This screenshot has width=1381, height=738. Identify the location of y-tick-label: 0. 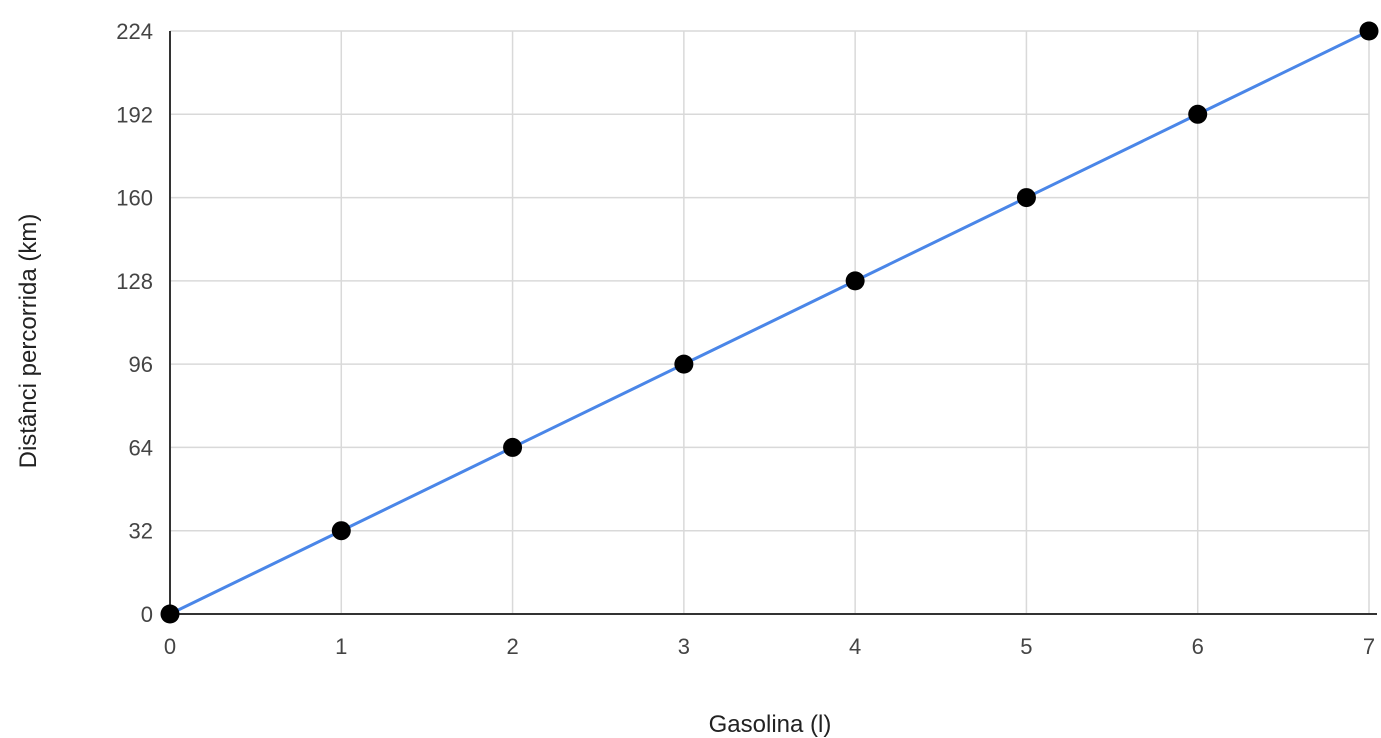
(147, 614).